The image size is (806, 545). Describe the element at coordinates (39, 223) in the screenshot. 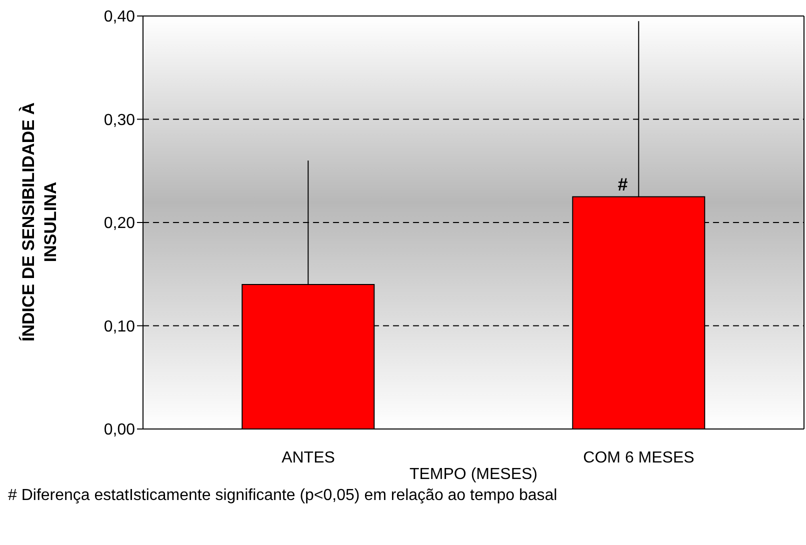

I see `y-axis-title: ÍNDICE DE SENSIBILIDADE À INSULINA` at that location.